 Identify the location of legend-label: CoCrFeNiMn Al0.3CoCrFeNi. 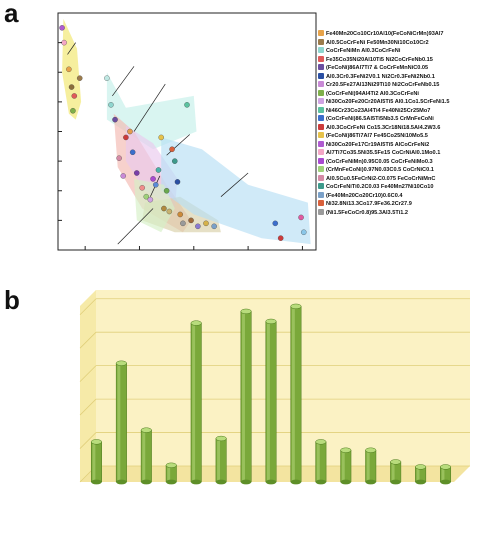
(363, 51).